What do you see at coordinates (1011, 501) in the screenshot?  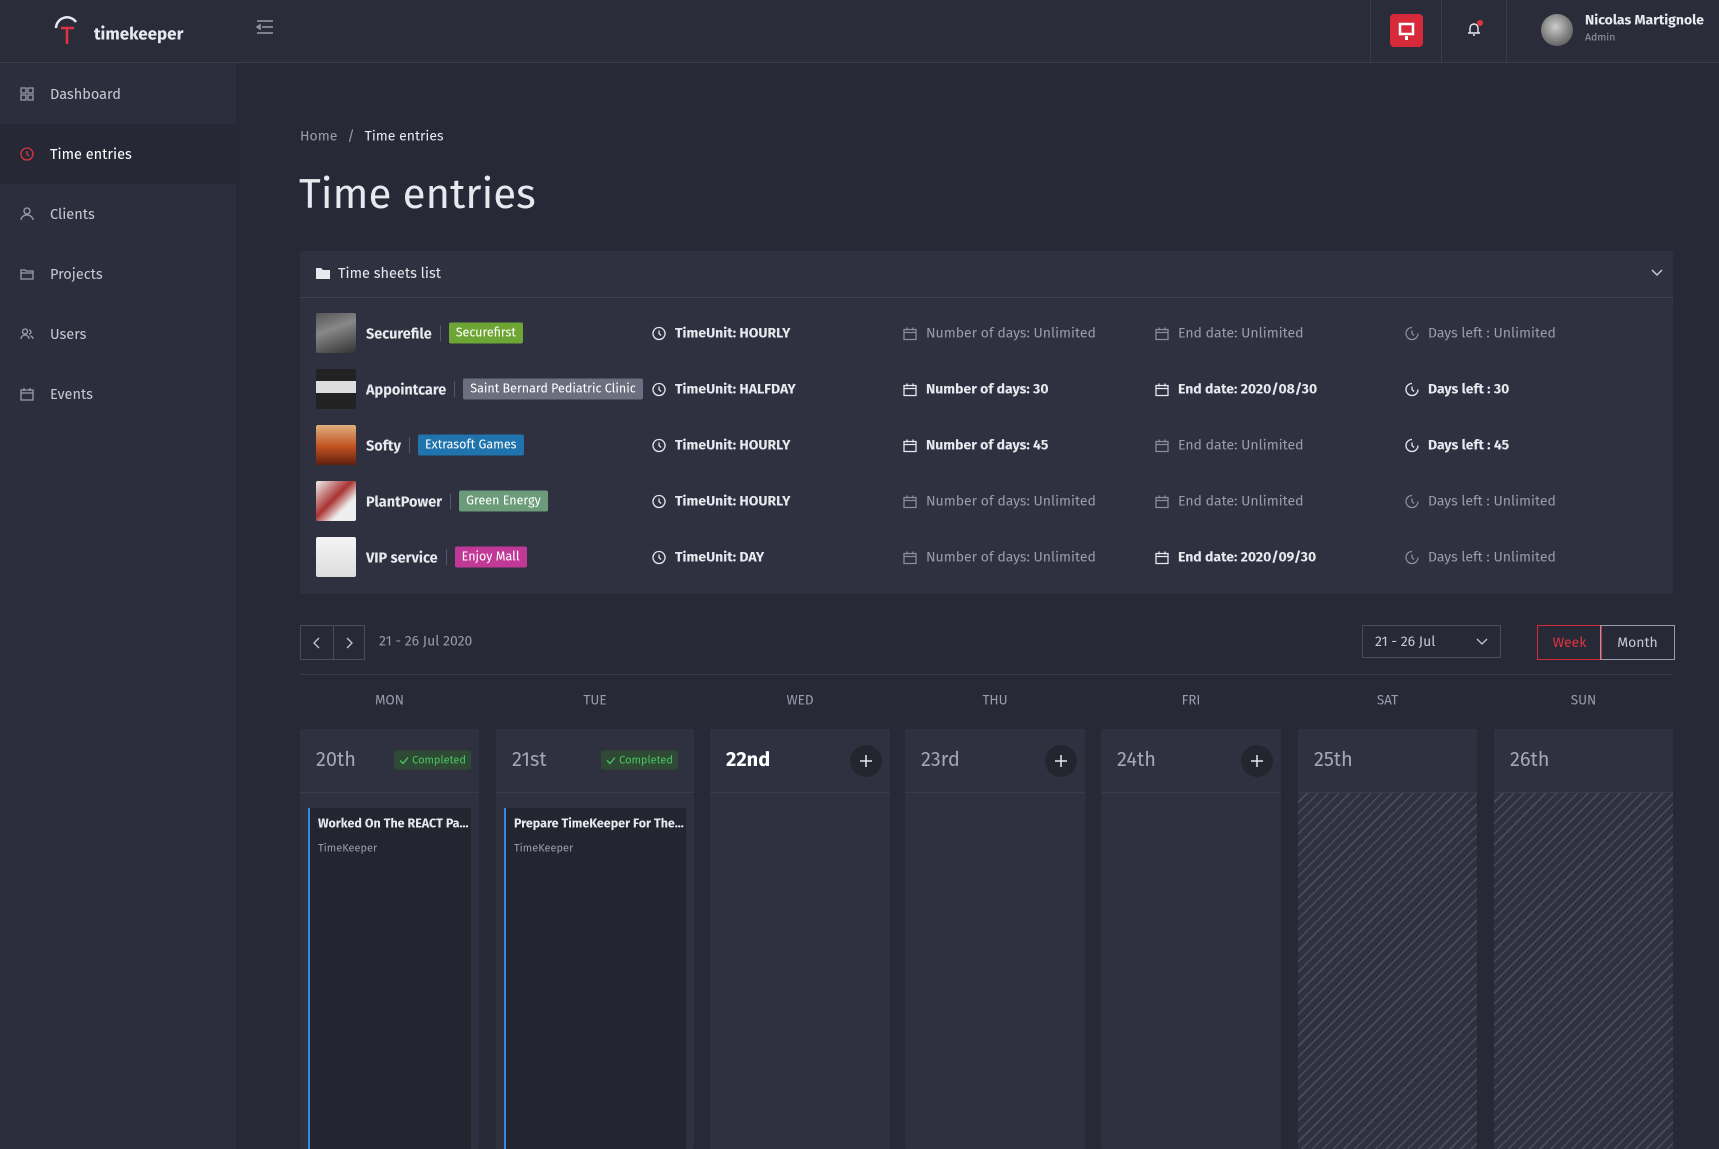 I see `days-text: Number of days: Unlimited` at bounding box center [1011, 501].